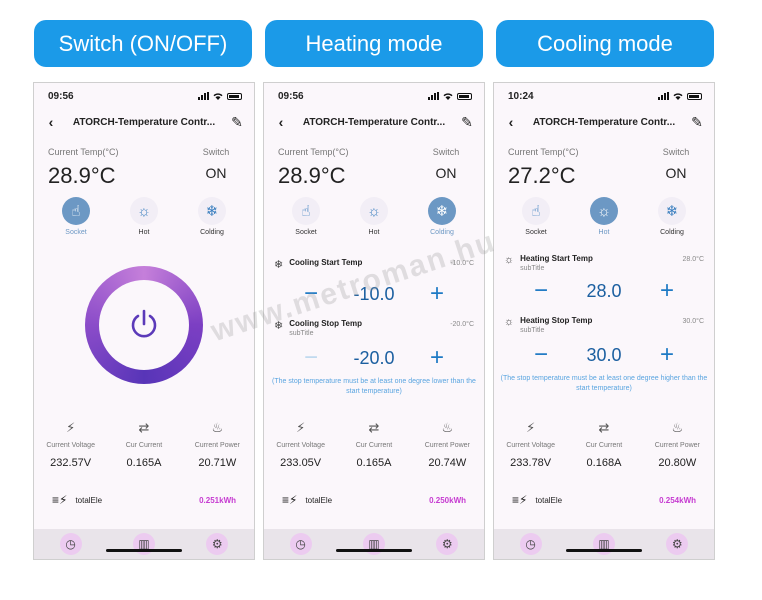 Image resolution: width=762 pixels, height=600 pixels. I want to click on current-temp-label: Current Temp(°C), so click(543, 152).